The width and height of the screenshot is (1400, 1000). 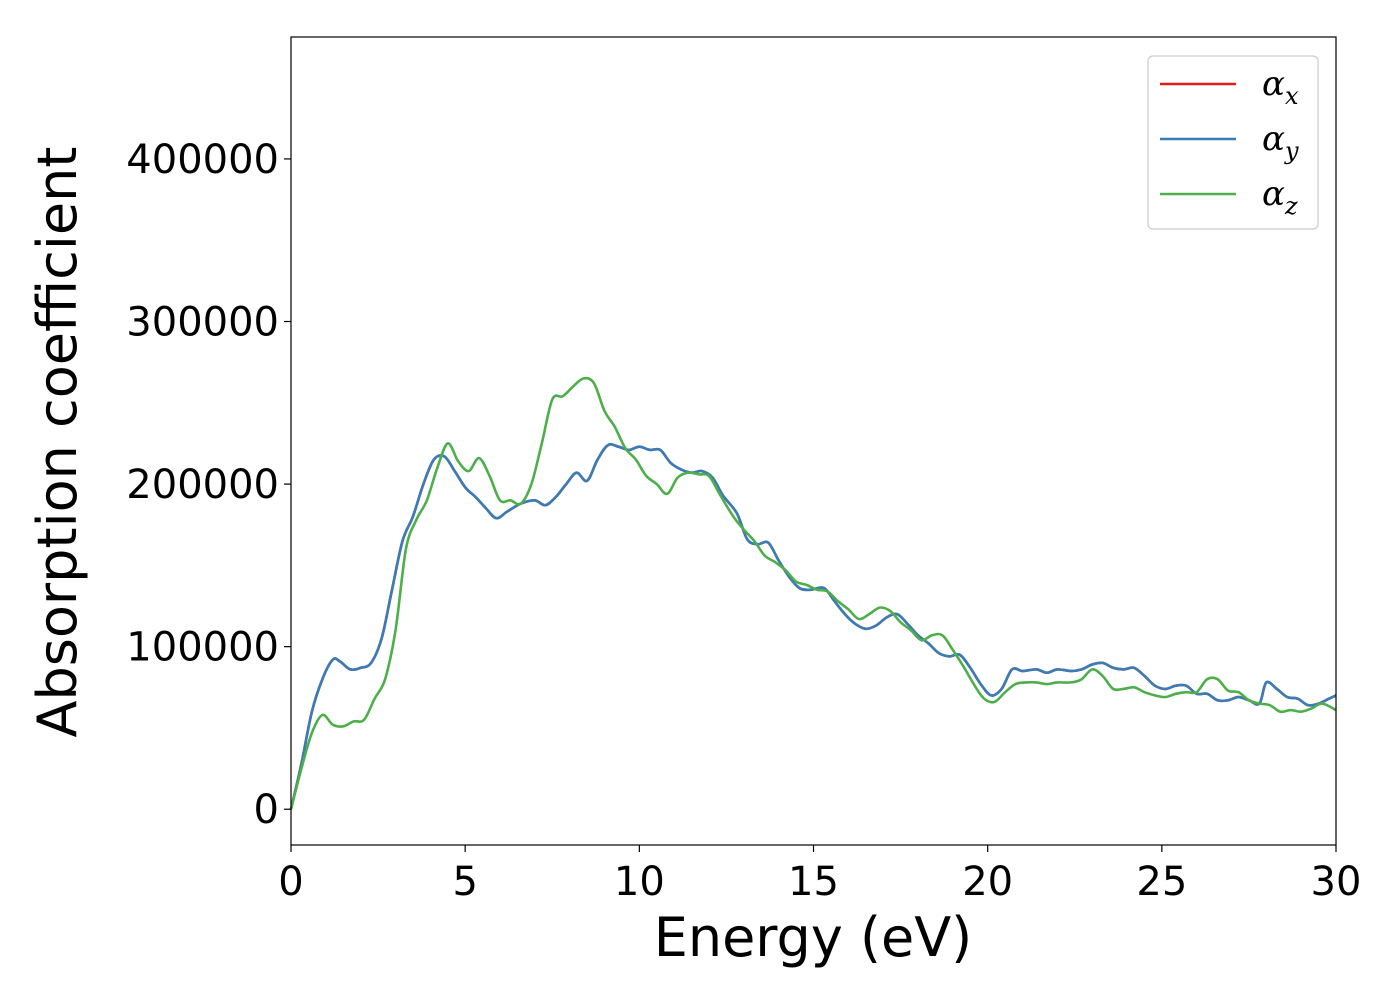 What do you see at coordinates (1233, 142) in the screenshot?
I see `legend-box` at bounding box center [1233, 142].